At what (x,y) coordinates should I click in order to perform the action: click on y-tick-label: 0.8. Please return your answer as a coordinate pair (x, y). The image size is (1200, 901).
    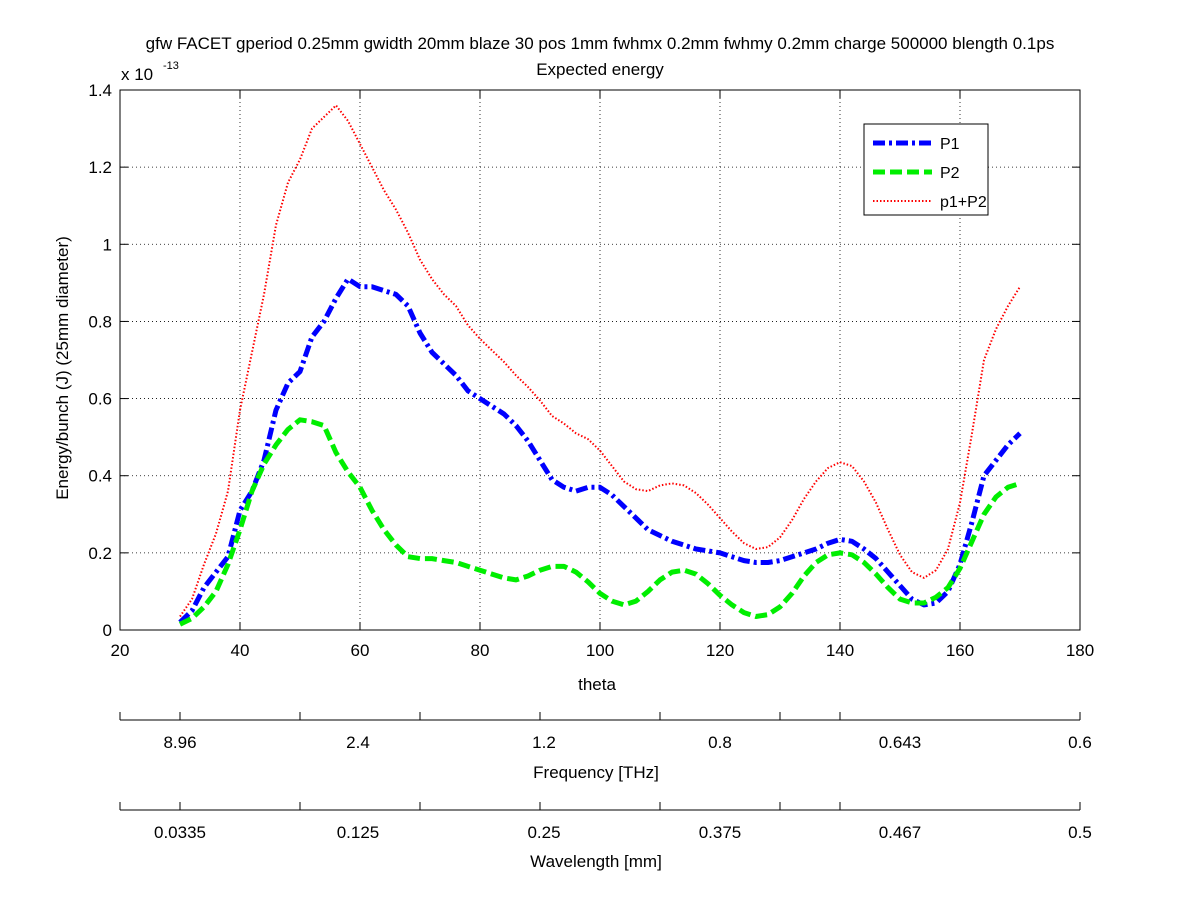
    Looking at the image, I should click on (100, 321).